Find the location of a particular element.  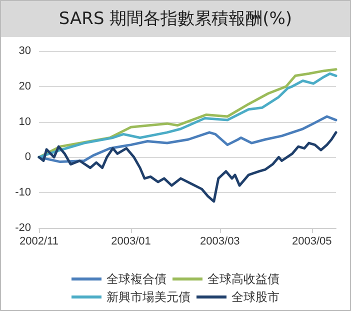

x-tick-label: 2003/03 is located at coordinates (220, 242).